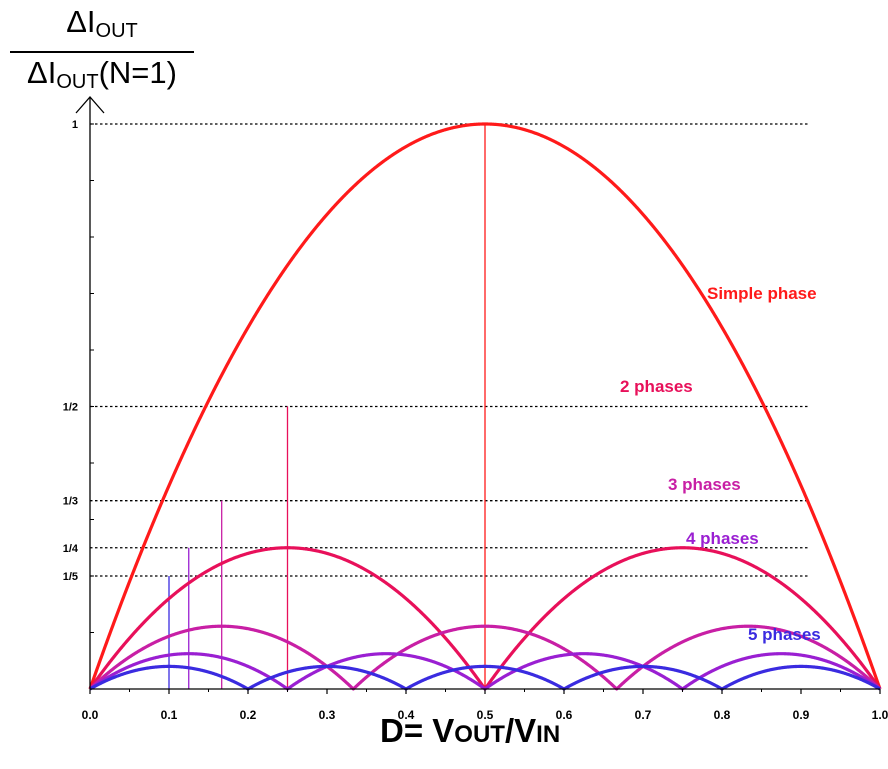  I want to click on x-tick-label: 0.8, so click(722, 715).